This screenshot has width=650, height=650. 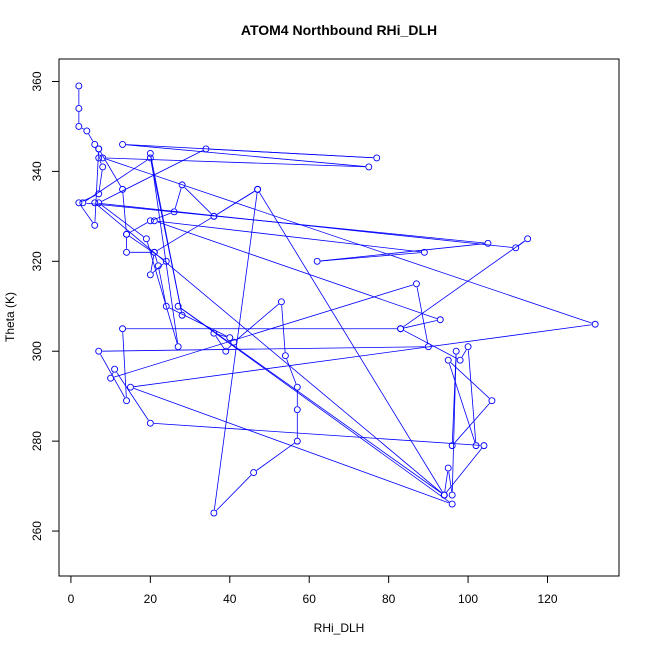 I want to click on x-tick-label-4: 80, so click(x=389, y=599).